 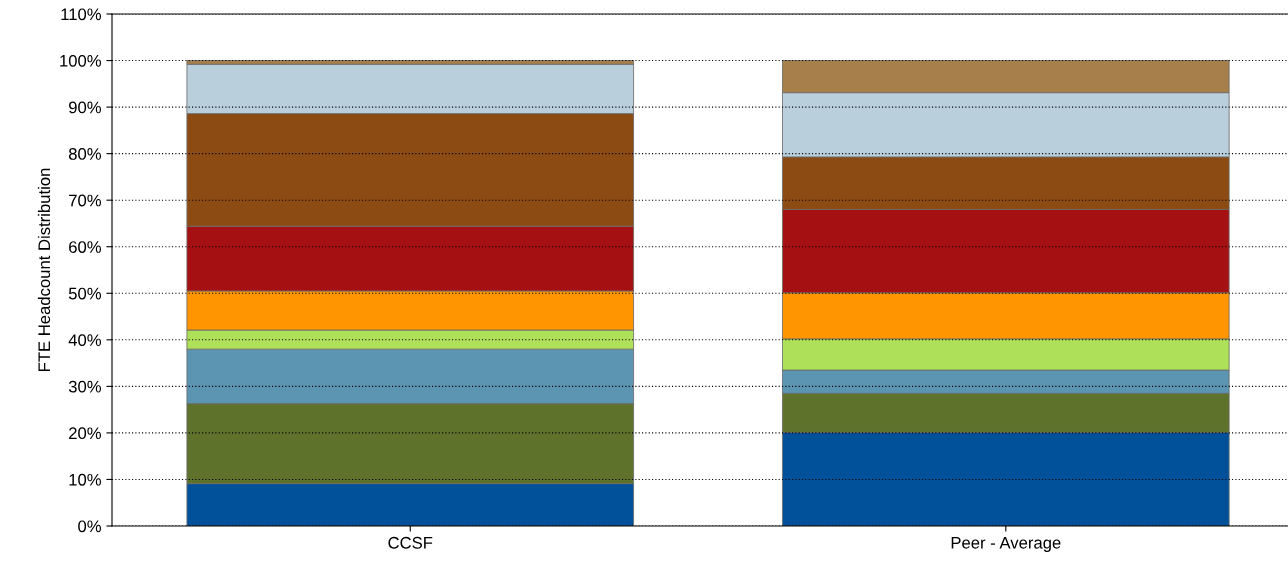 What do you see at coordinates (85, 200) in the screenshot?
I see `y-tick-label: 70%` at bounding box center [85, 200].